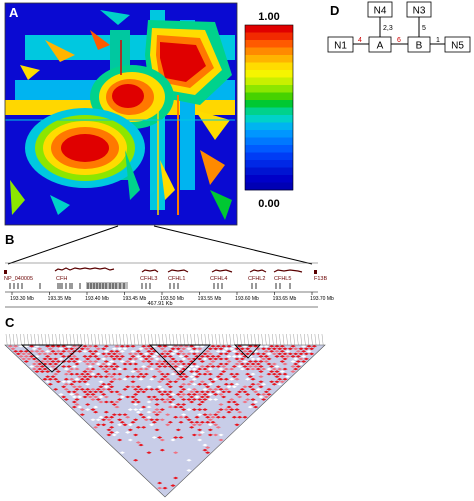 Image resolution: width=474 pixels, height=501 pixels. Describe the element at coordinates (322, 299) in the screenshot. I see `axis-tick-label: 193.70 Mb` at that location.